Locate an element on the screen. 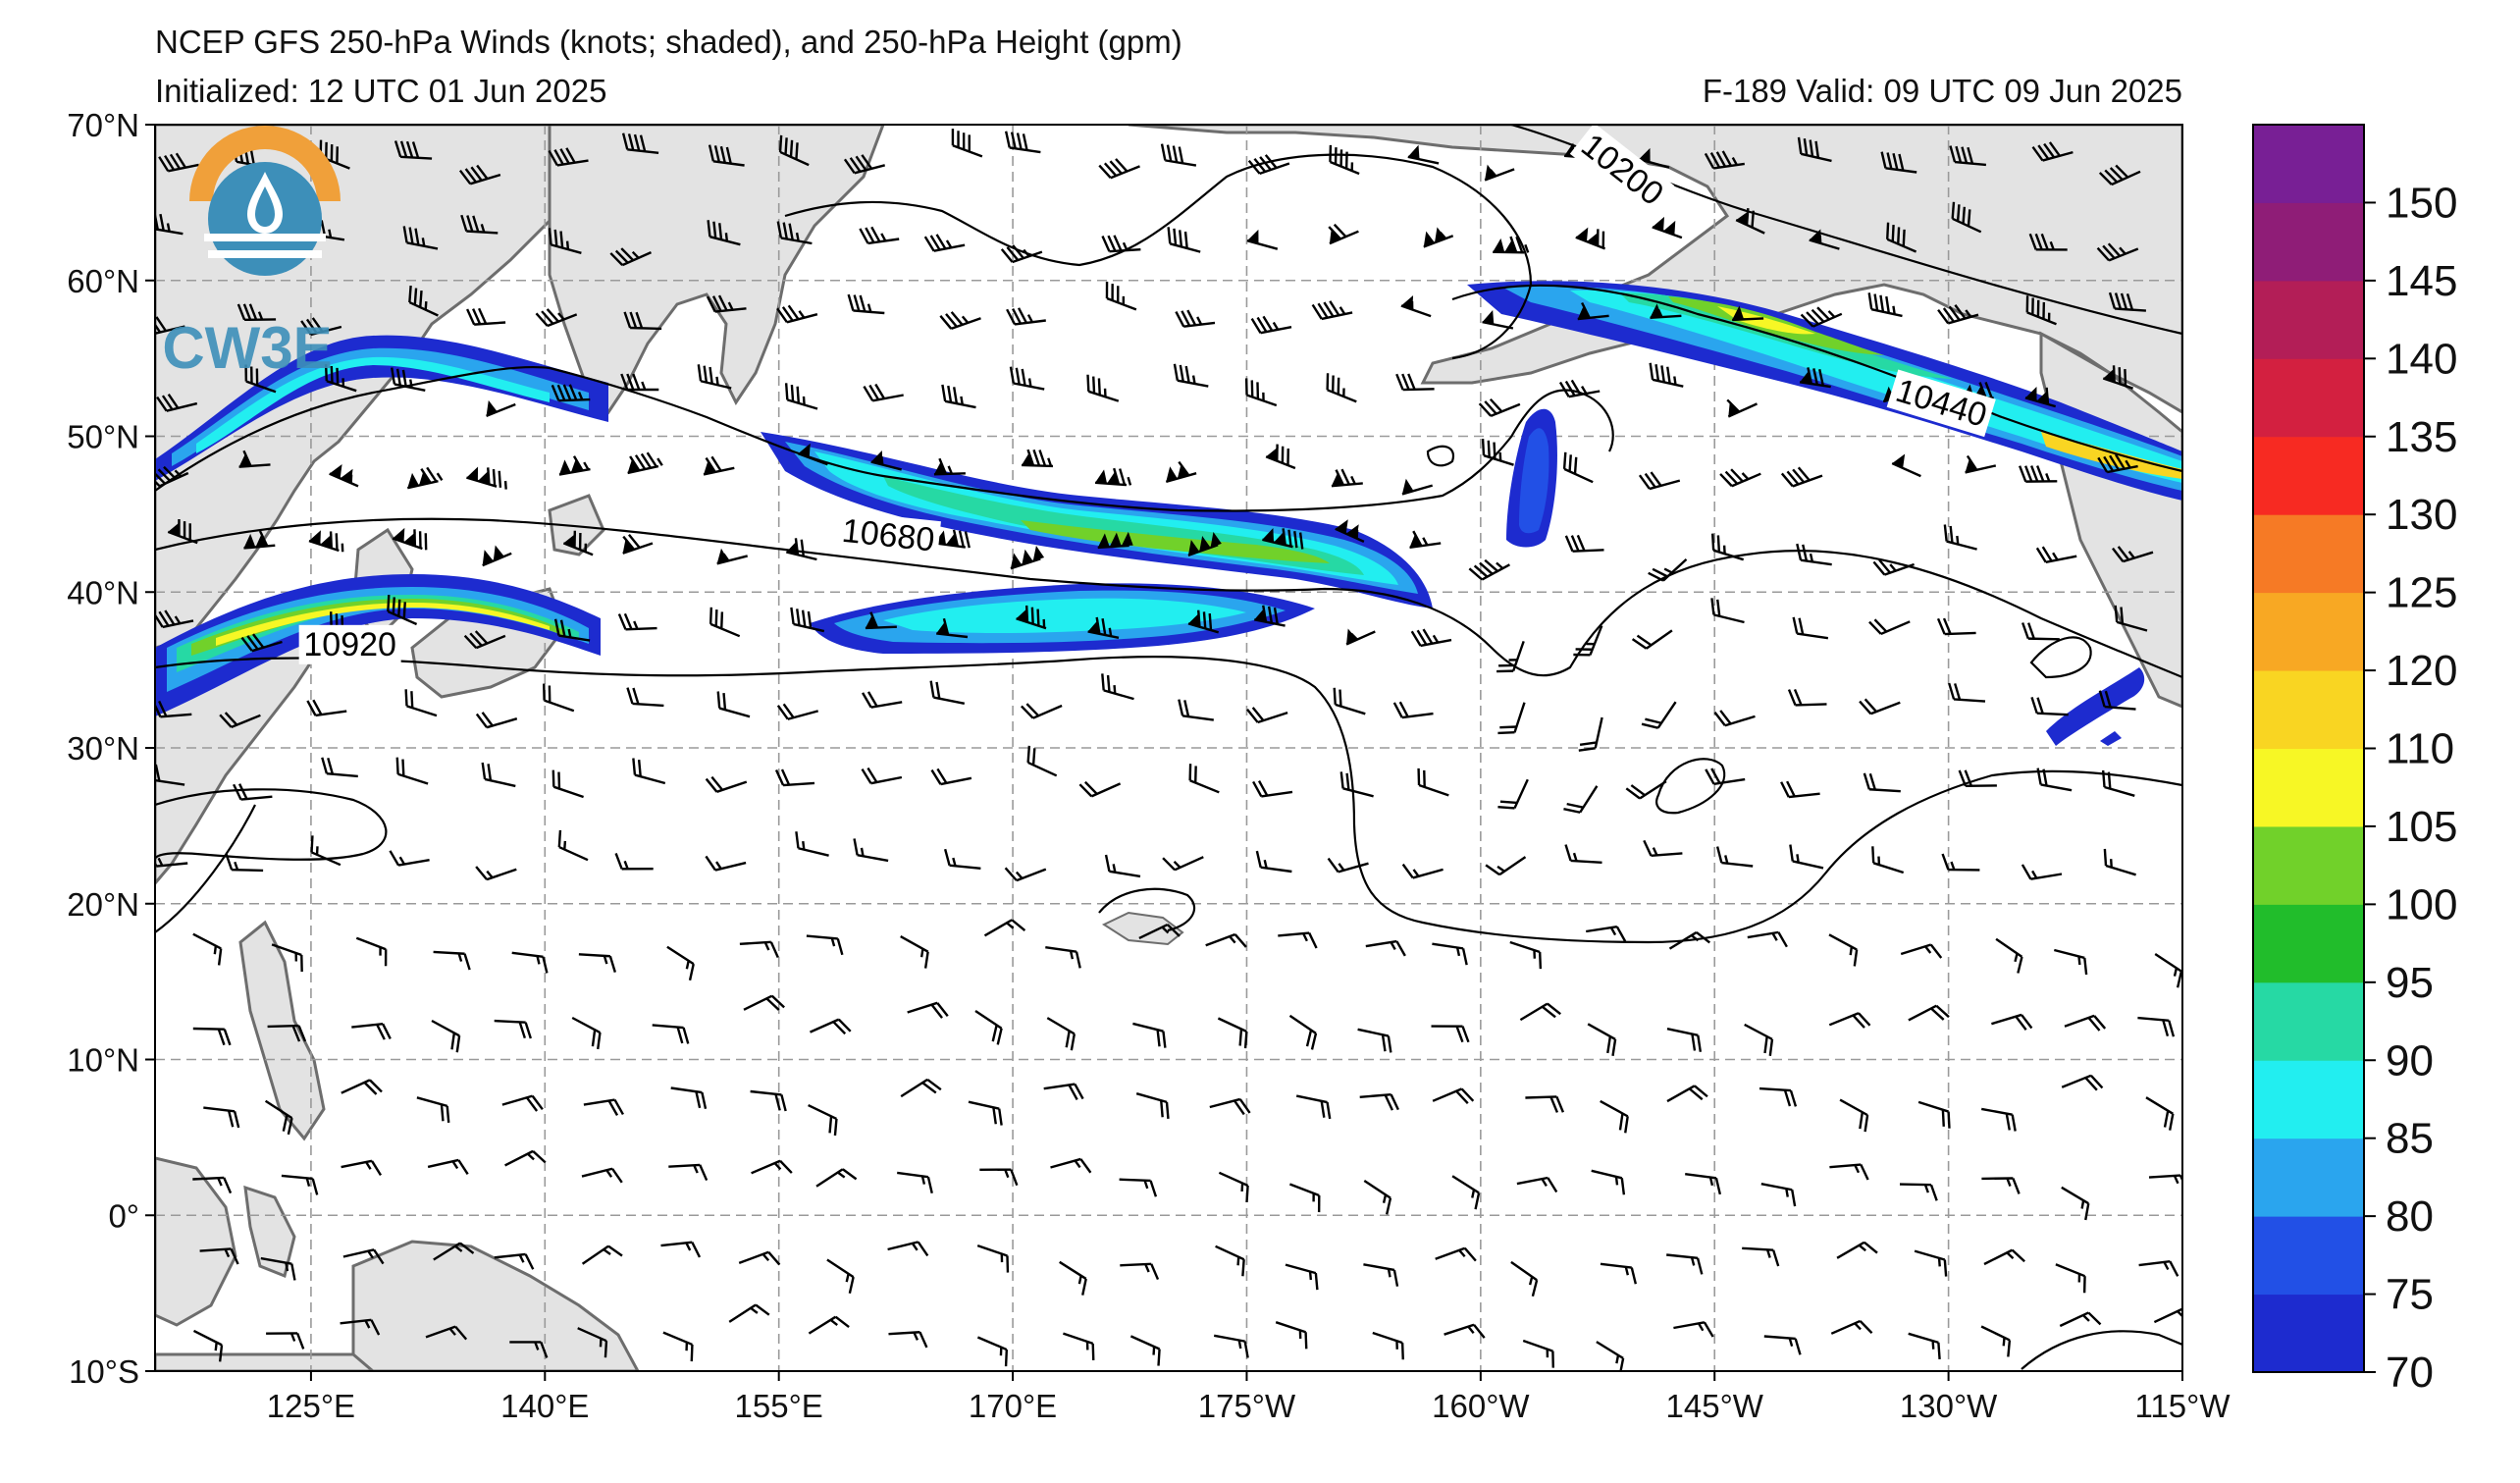  contour-label-10920: 10920 is located at coordinates (349, 644).